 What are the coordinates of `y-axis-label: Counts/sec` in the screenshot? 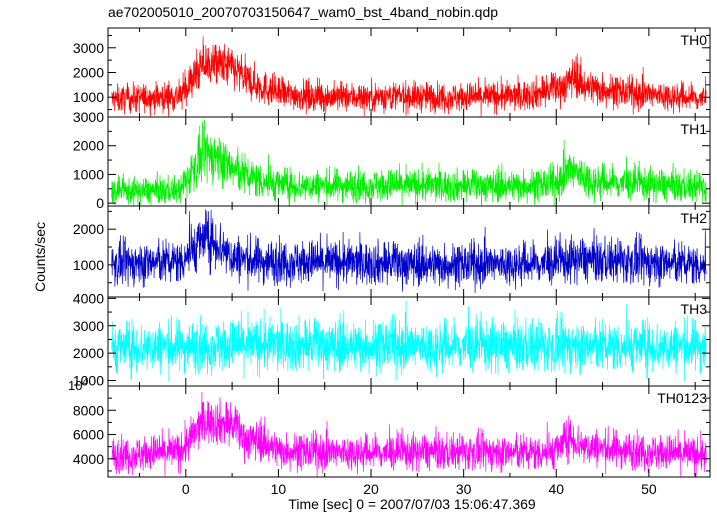 It's located at (40, 257).